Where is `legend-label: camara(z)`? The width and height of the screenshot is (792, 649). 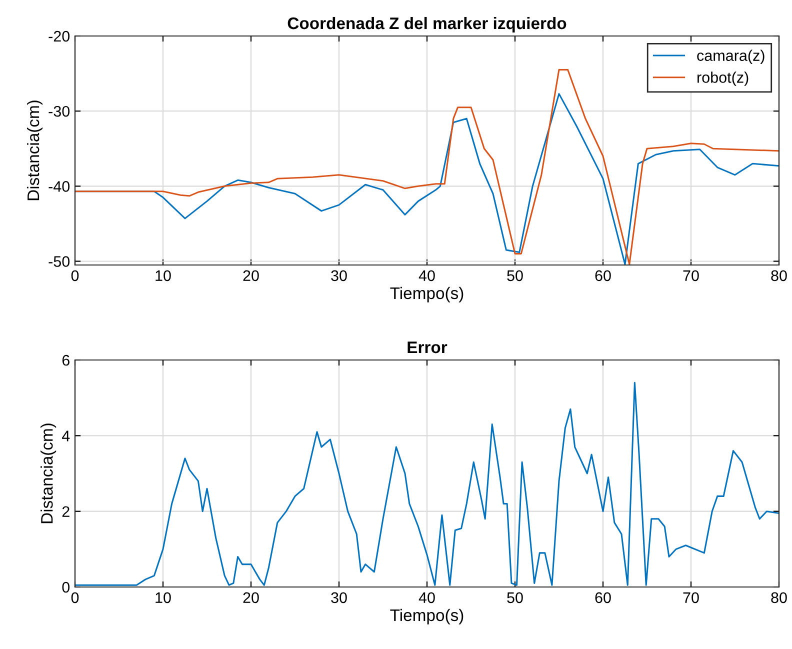 legend-label: camara(z) is located at coordinates (730, 57).